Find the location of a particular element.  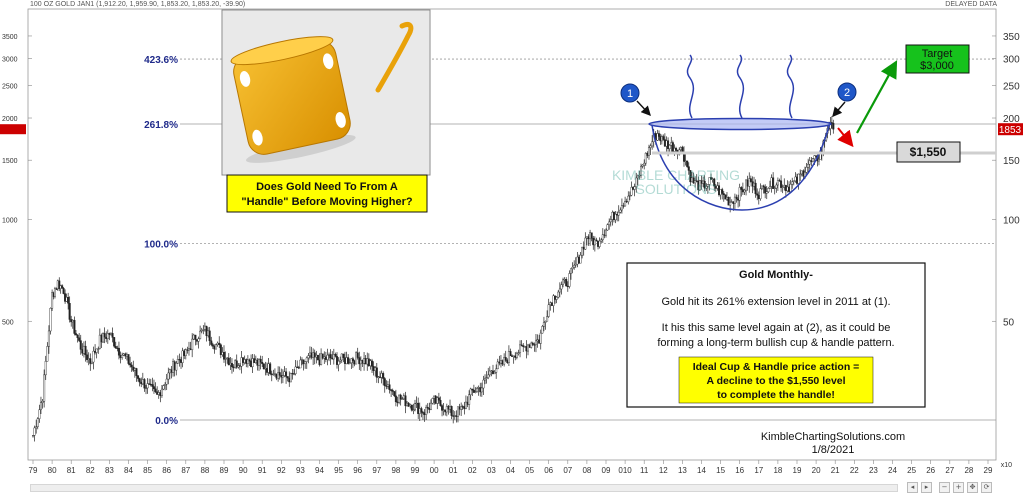

target-box: Target $3,000 is located at coordinates (937, 59).